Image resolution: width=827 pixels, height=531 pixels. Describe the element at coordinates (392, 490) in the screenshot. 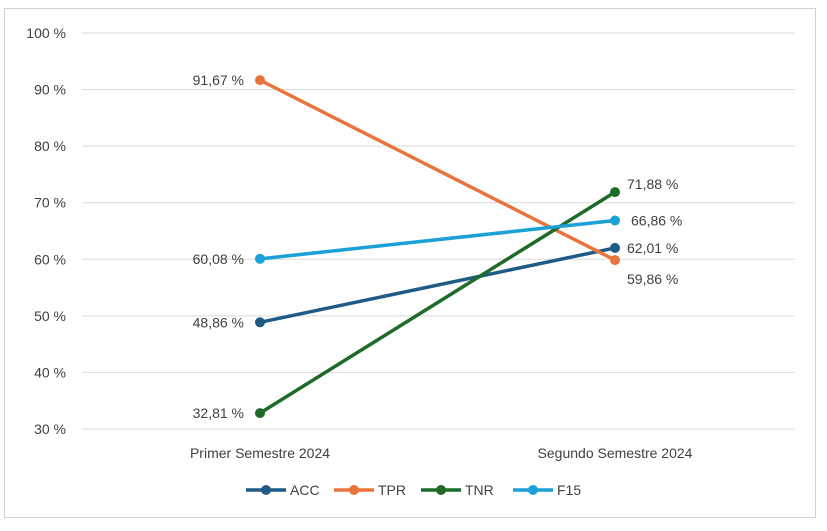

I see `legend-label-tpr: TPR` at that location.